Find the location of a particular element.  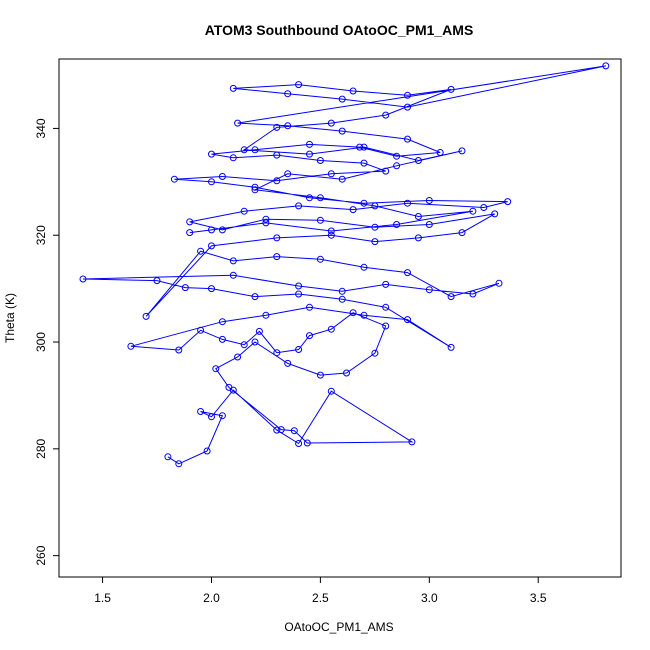

y-tick-label: 320 is located at coordinates (41, 235).